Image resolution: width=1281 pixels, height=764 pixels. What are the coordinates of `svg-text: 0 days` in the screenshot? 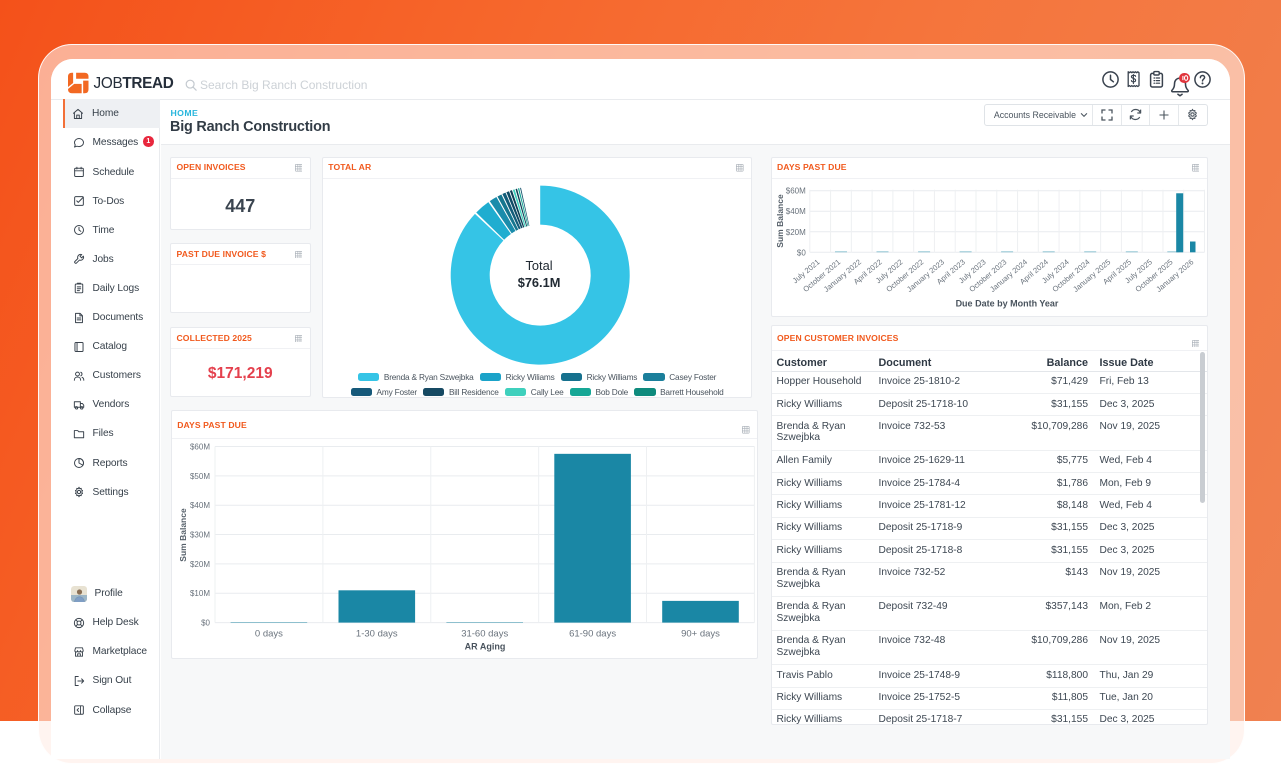 It's located at (269, 633).